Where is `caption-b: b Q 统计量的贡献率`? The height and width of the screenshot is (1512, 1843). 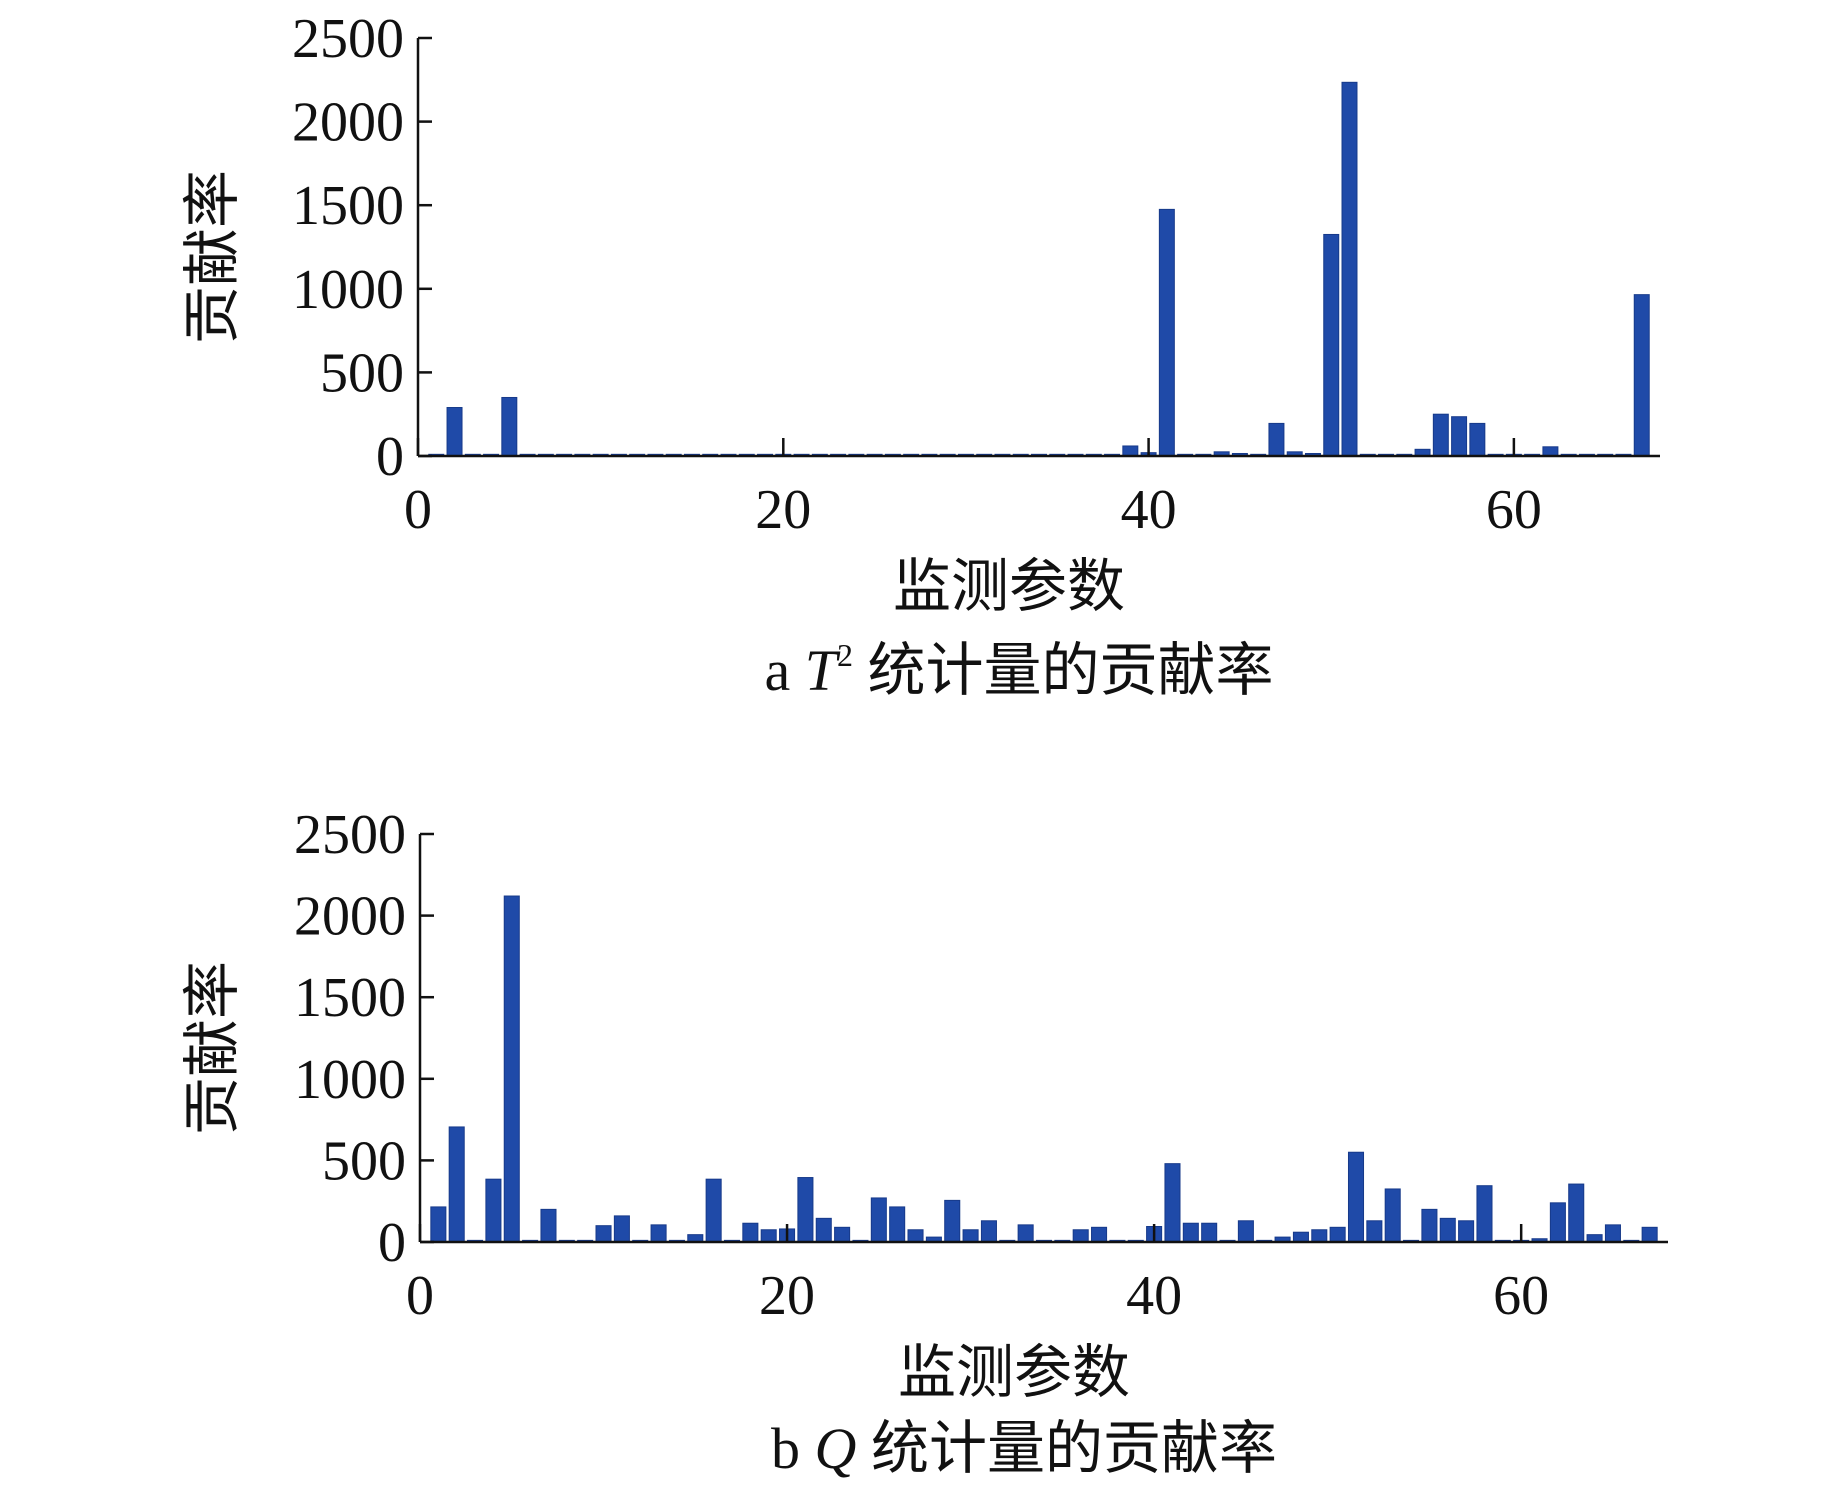 caption-b: b Q 统计量的贡献率 is located at coordinates (1024, 1448).